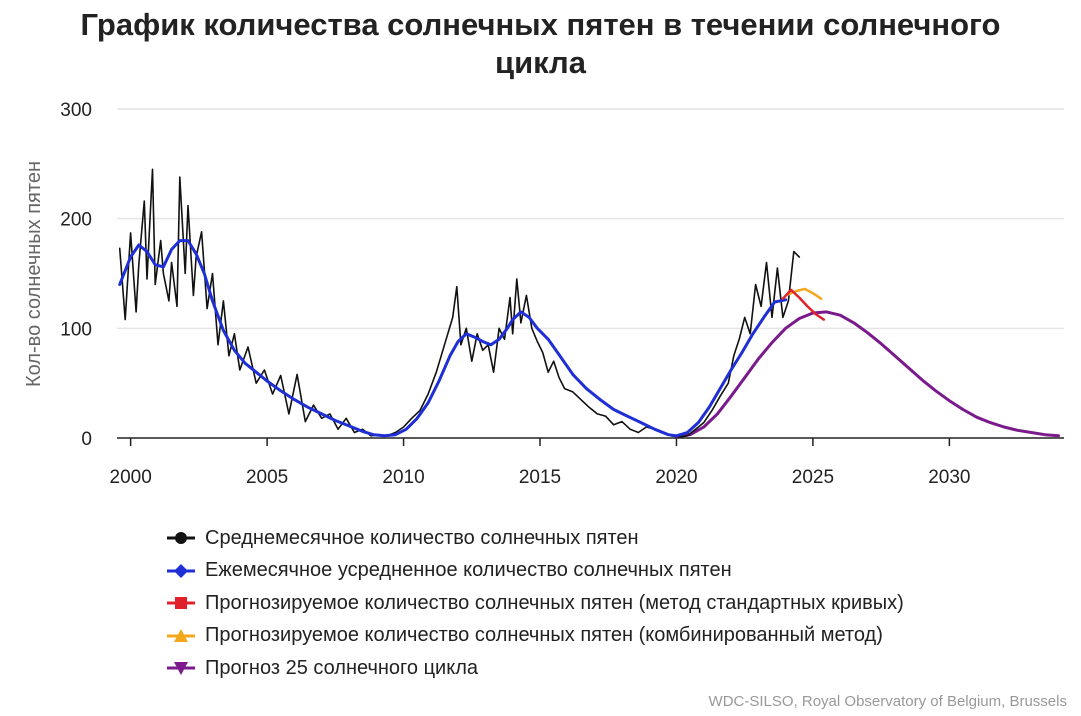 The image size is (1081, 716). I want to click on x-tick-label-2020: 2020, so click(676, 477).